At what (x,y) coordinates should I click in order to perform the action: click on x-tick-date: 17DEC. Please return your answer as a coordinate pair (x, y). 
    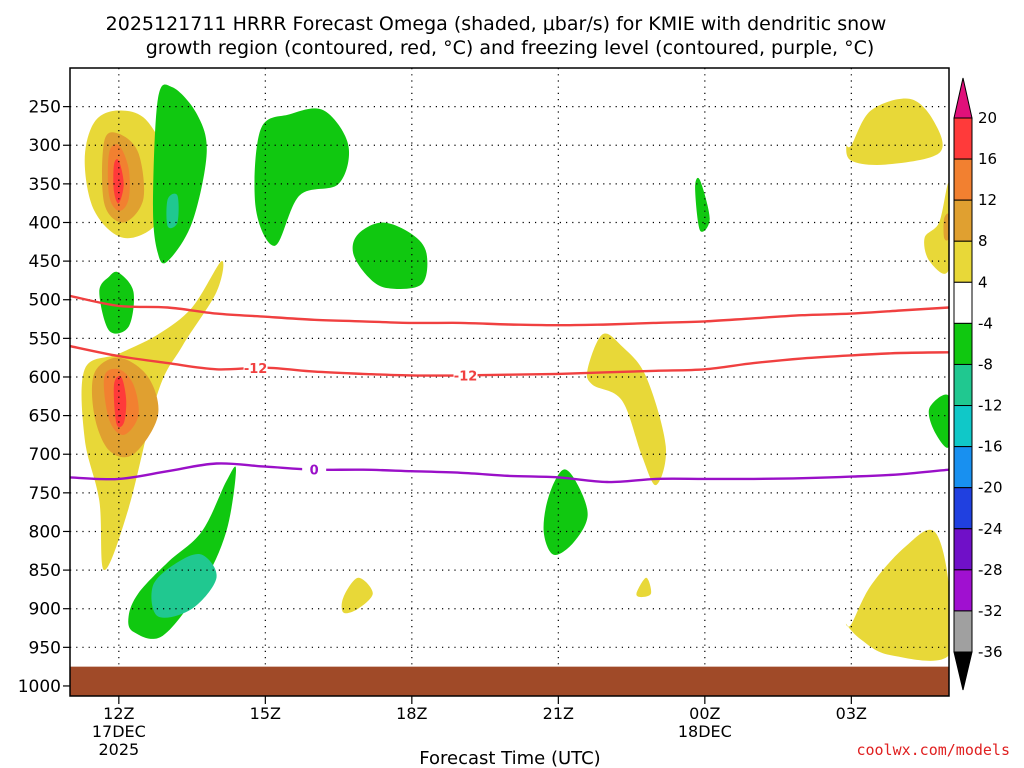
    Looking at the image, I should click on (119, 731).